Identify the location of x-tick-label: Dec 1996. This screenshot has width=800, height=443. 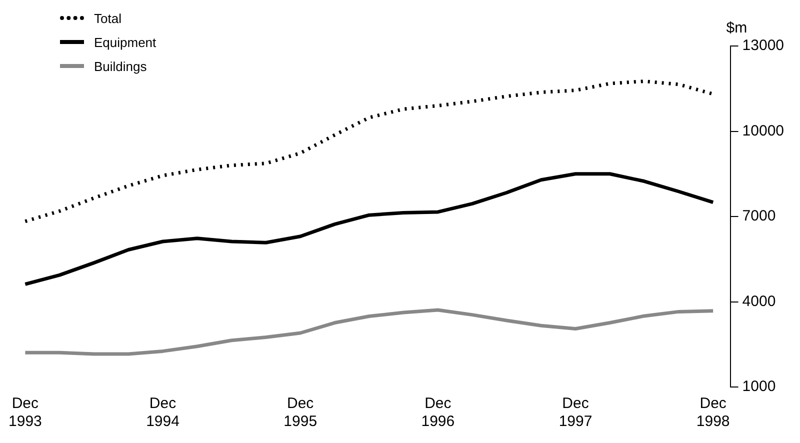
(438, 412).